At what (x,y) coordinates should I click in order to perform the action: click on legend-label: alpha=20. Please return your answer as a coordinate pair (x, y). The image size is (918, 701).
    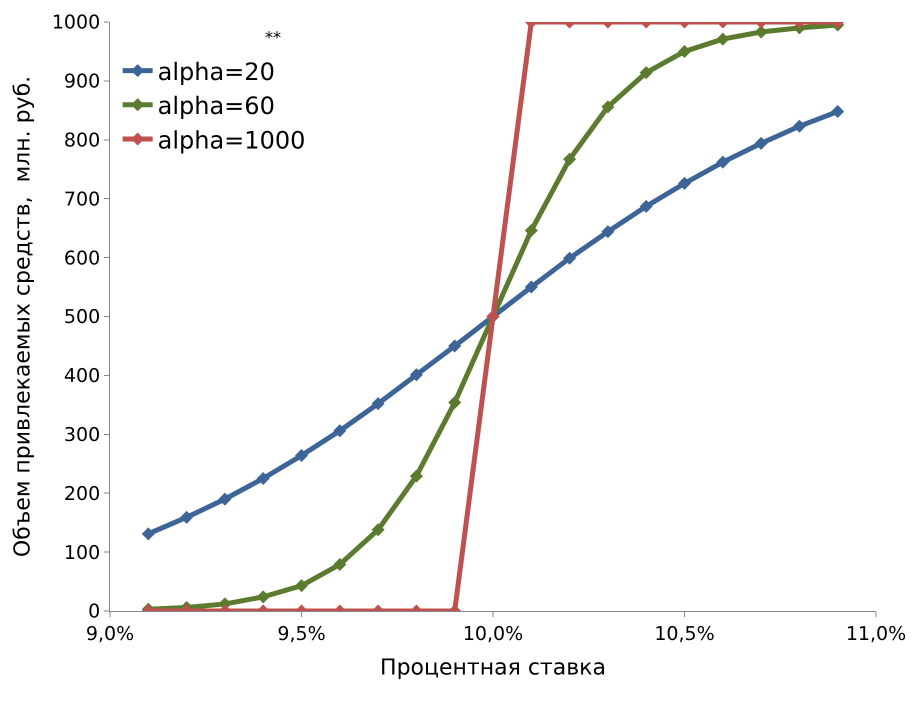
    Looking at the image, I should click on (216, 72).